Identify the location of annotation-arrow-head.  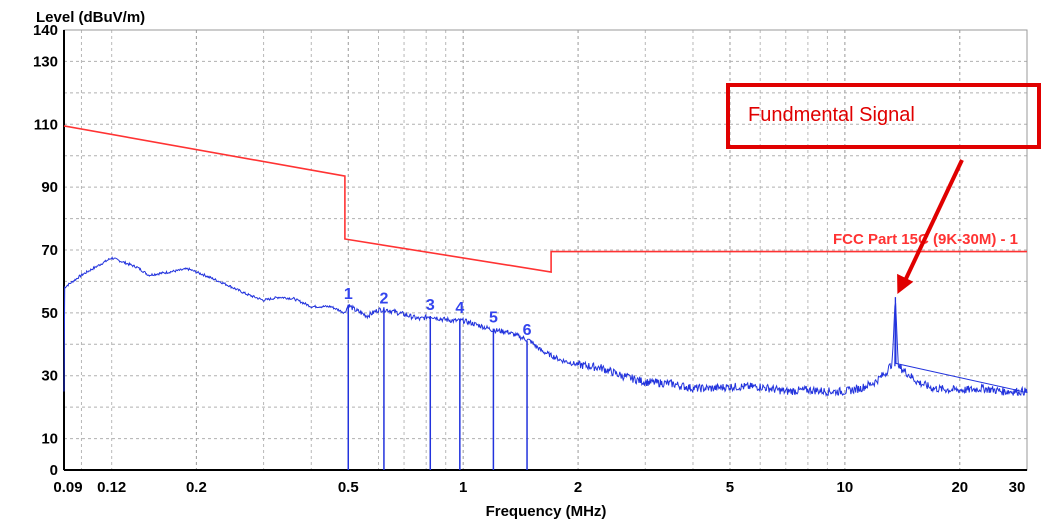
(905, 283).